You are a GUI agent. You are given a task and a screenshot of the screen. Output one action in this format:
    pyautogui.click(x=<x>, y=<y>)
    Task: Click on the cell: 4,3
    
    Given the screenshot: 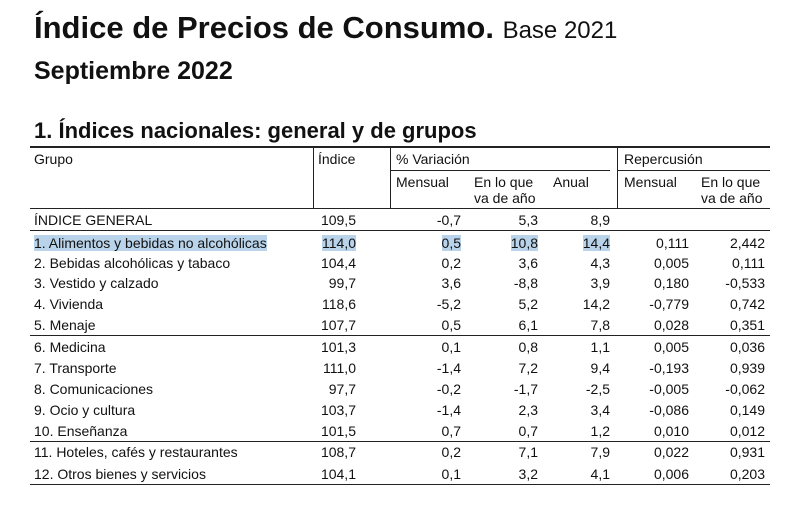 What is the action you would take?
    pyautogui.click(x=600, y=263)
    